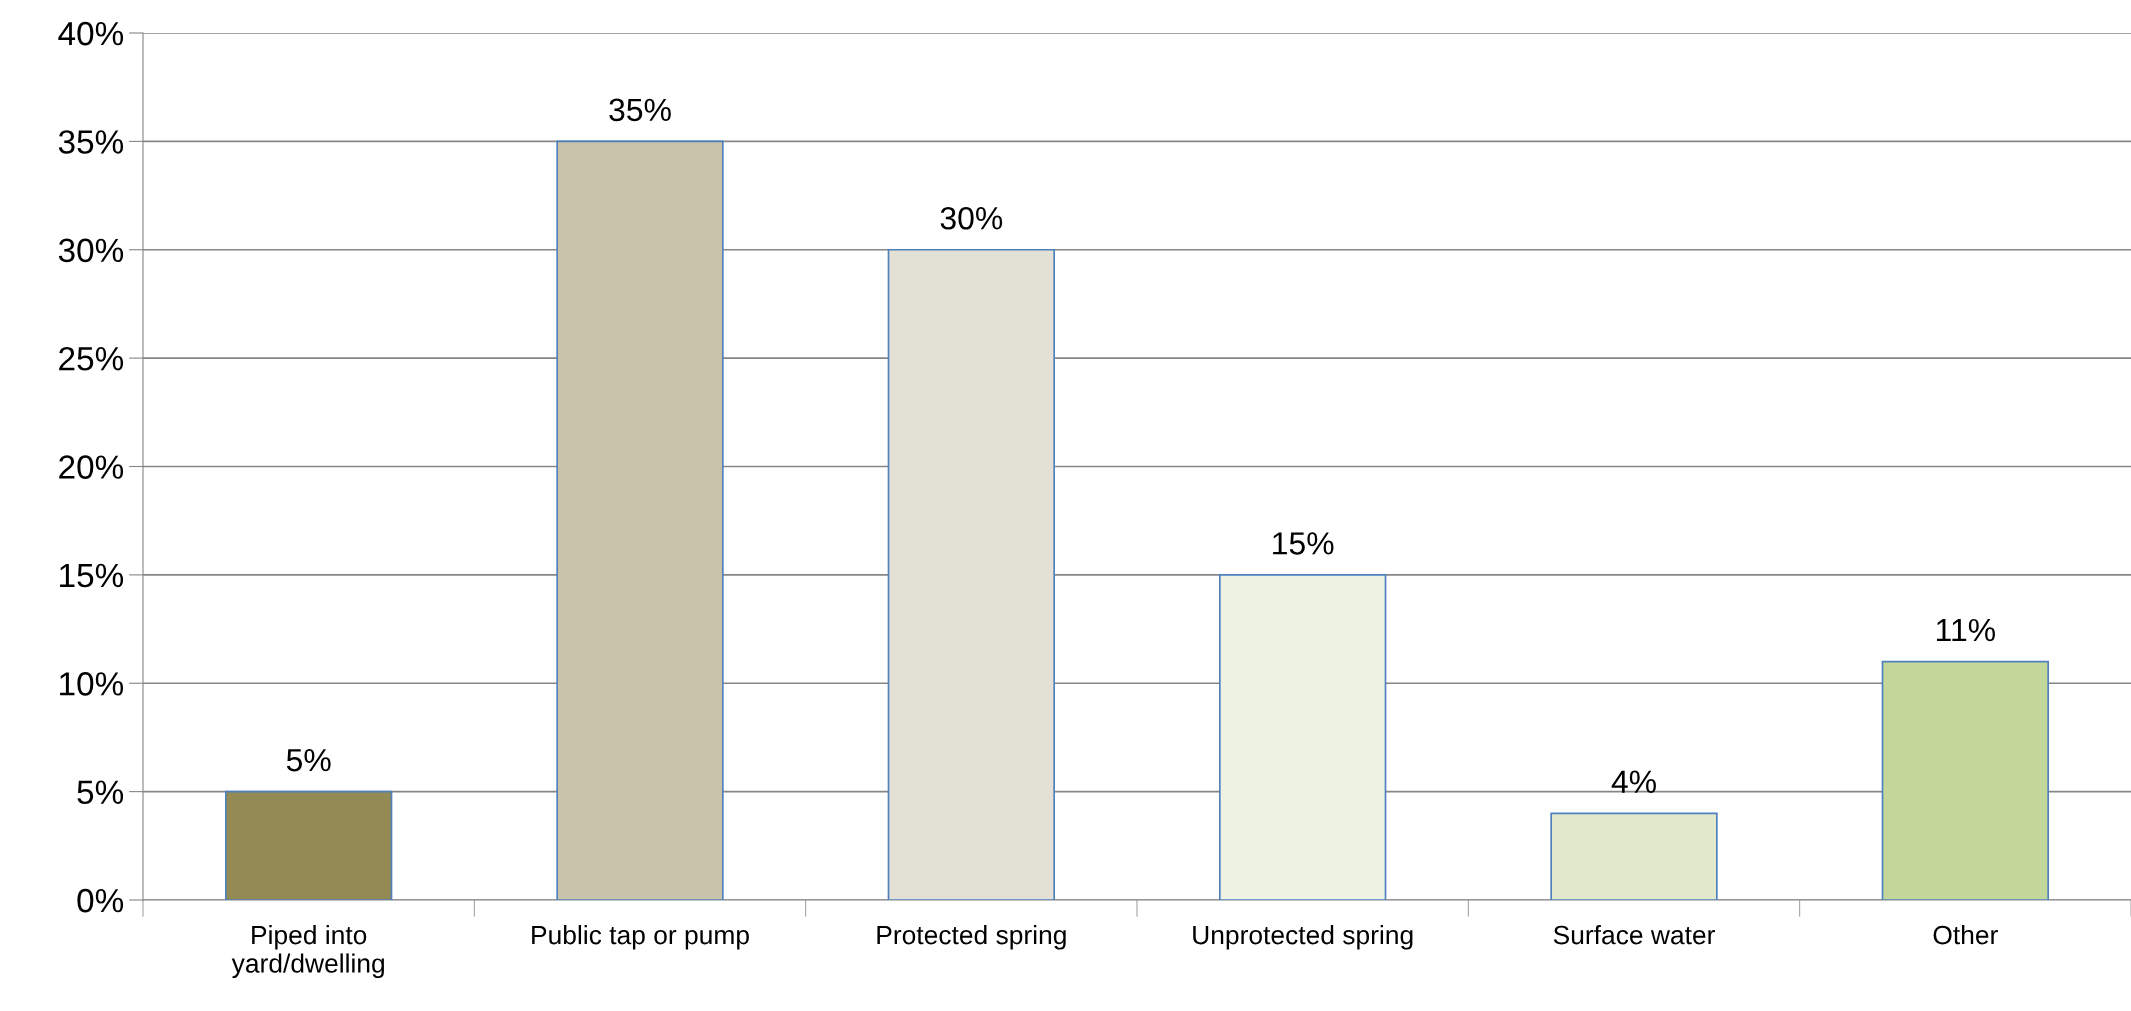 The image size is (2131, 1011). I want to click on y-tick-label: 15%, so click(92, 575).